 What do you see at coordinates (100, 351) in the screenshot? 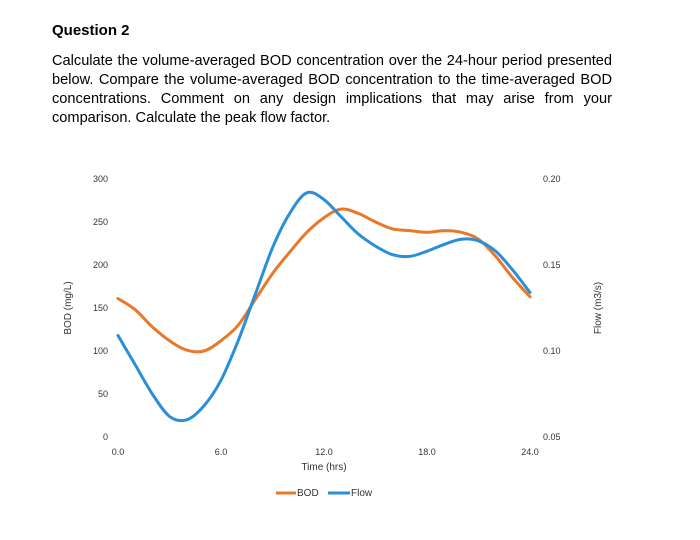
I see `y-tick-label: 100` at bounding box center [100, 351].